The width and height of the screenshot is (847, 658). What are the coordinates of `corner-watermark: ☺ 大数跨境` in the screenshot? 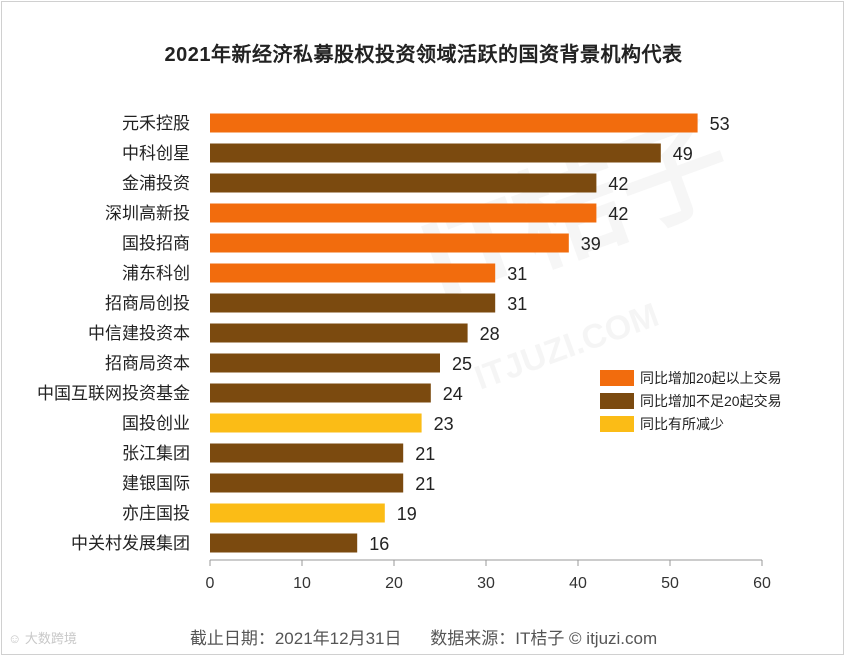 It's located at (42, 637).